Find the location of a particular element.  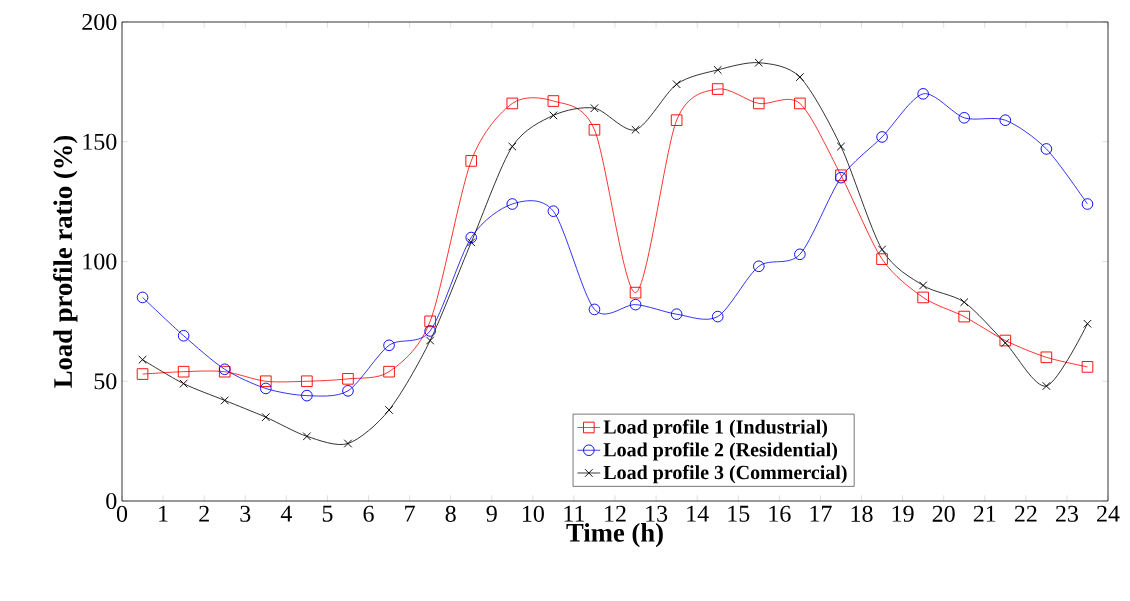

x-tick-label: 22 is located at coordinates (1025, 513).